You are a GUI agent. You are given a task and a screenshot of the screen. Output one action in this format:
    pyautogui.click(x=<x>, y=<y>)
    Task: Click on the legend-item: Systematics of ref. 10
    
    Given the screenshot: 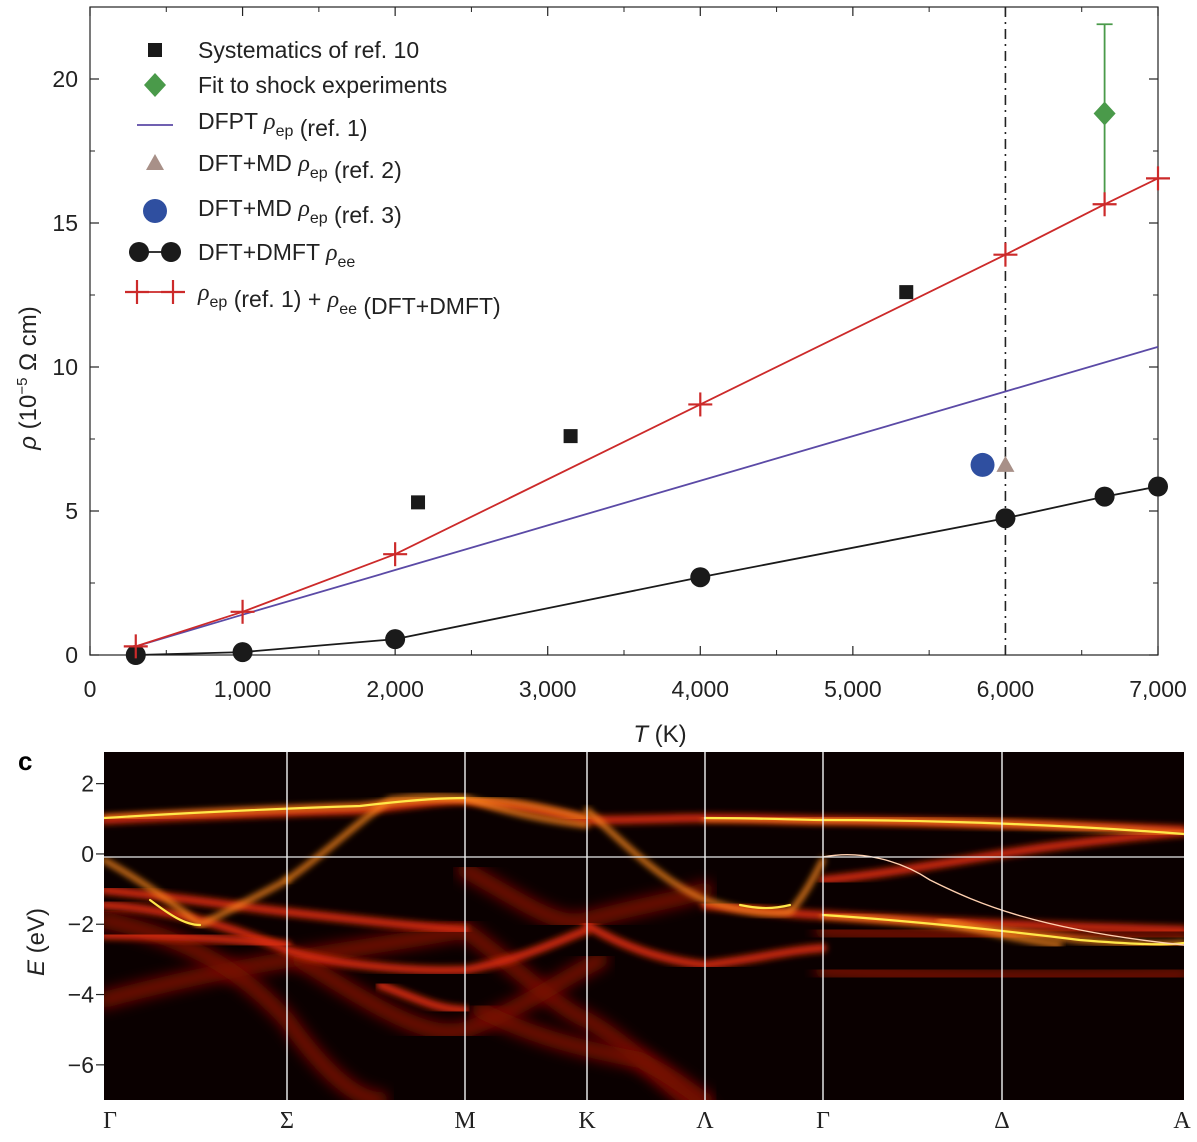 What is the action you would take?
    pyautogui.click(x=283, y=50)
    